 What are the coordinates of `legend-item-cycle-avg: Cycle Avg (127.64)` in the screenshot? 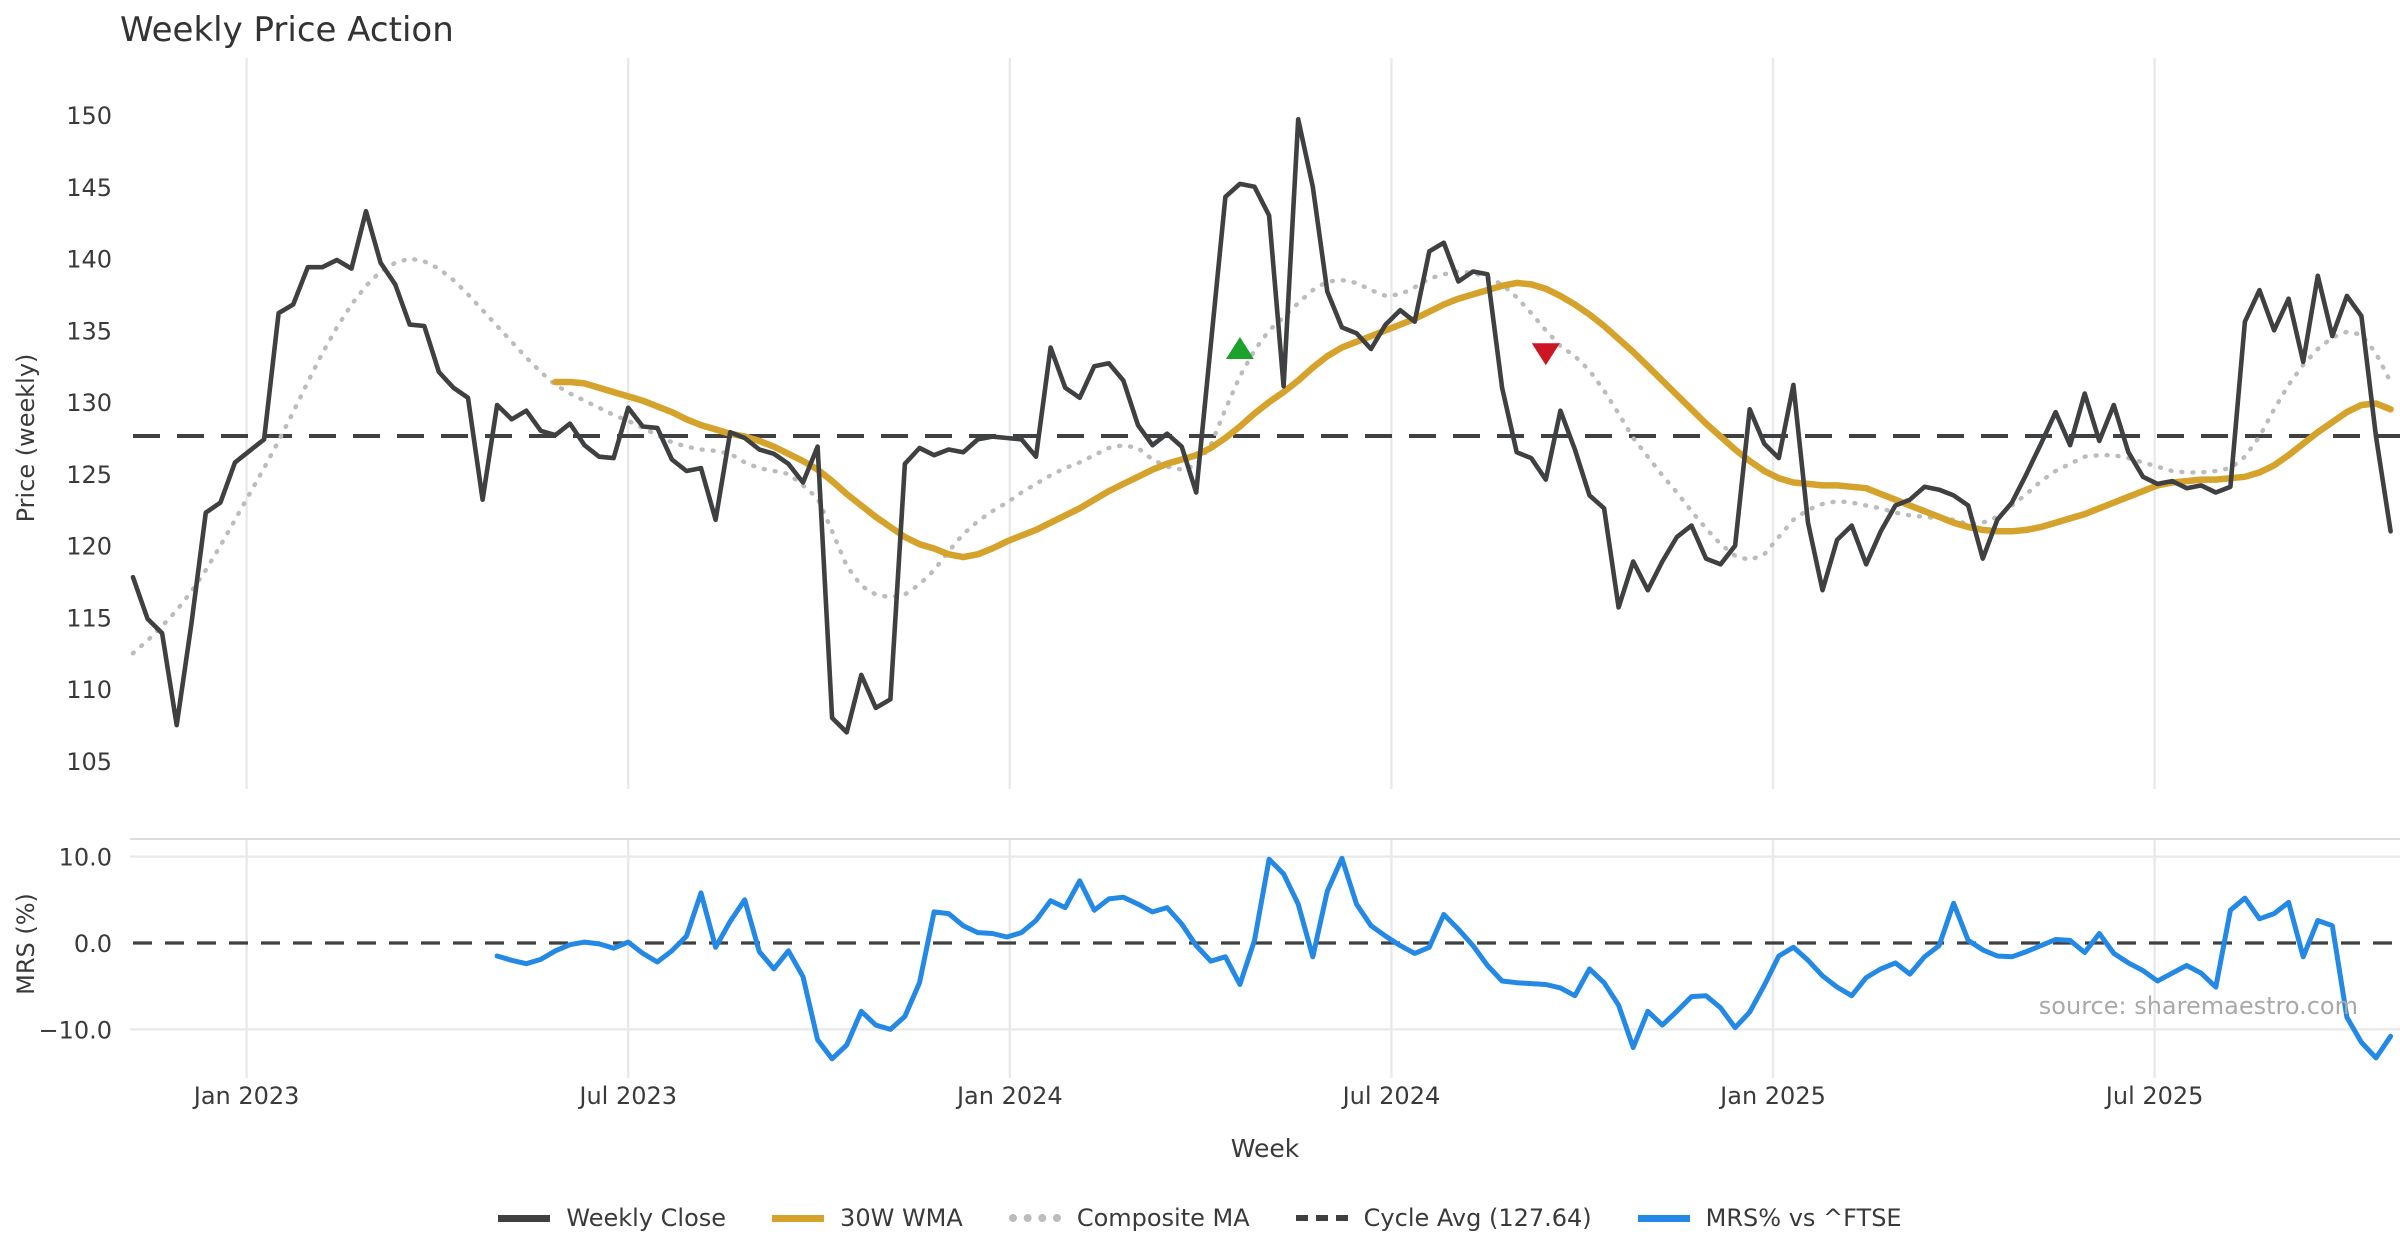 It's located at (1443, 1218).